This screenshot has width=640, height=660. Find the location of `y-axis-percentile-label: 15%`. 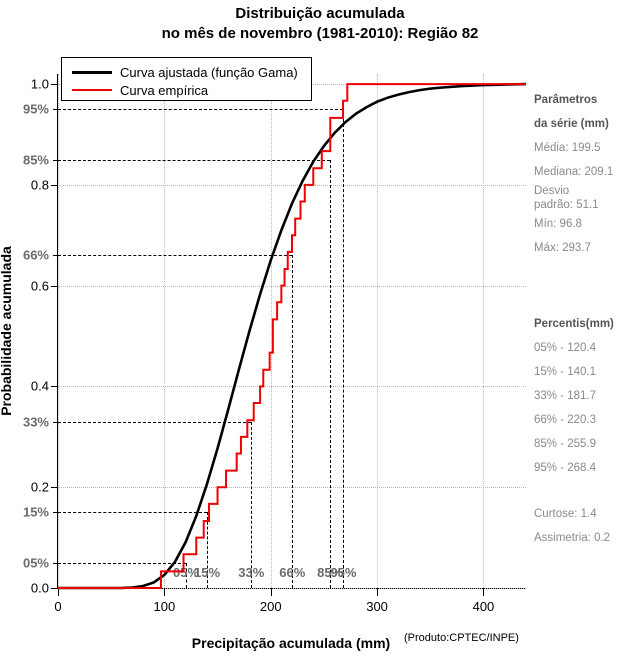

y-axis-percentile-label: 15% is located at coordinates (35, 512).